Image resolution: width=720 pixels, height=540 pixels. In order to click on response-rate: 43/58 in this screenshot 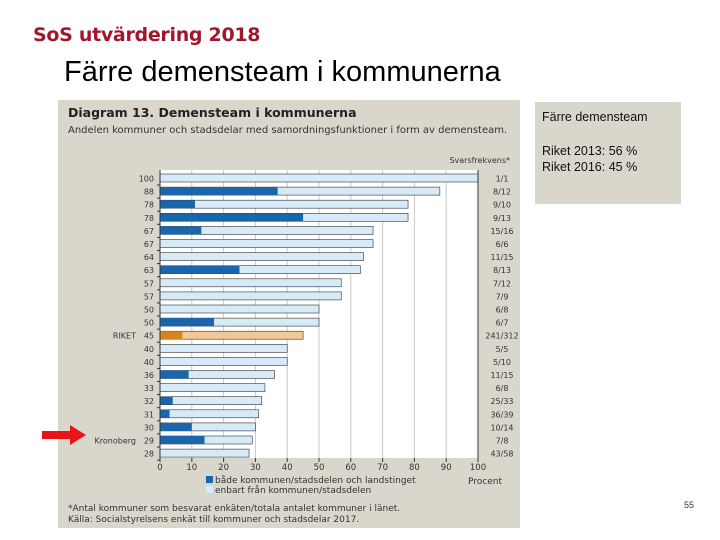, I will do `click(501, 454)`.